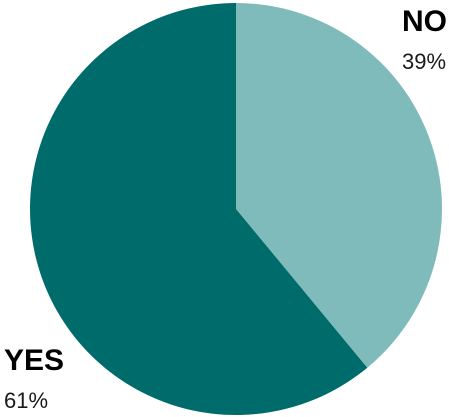  Describe the element at coordinates (424, 21) in the screenshot. I see `slice-label-no: NO` at that location.